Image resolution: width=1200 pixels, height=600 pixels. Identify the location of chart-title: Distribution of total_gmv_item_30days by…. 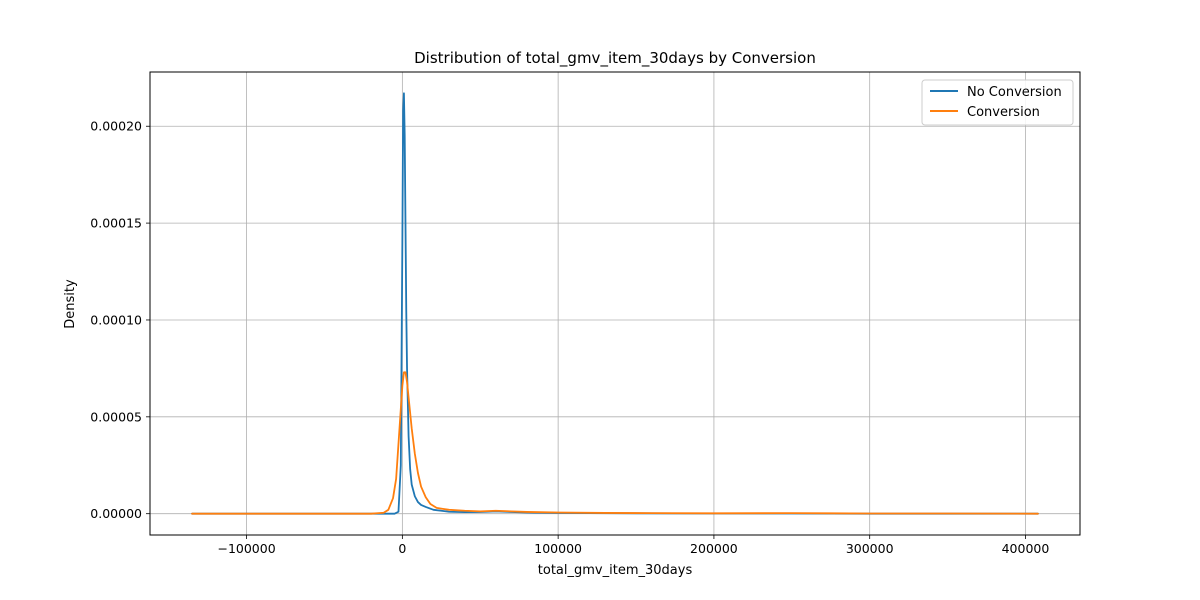
(615, 58).